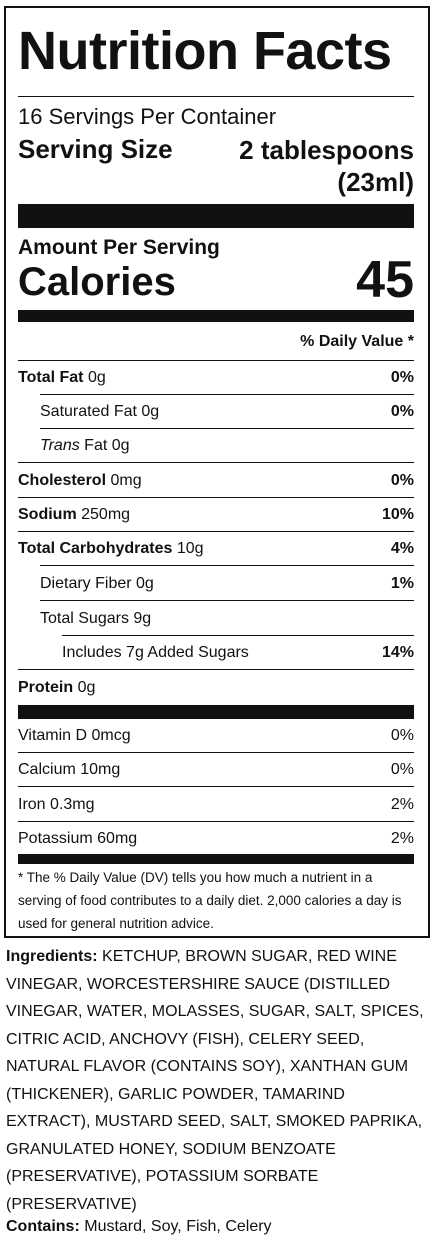  I want to click on nutrient-amount: 9g, so click(142, 618).